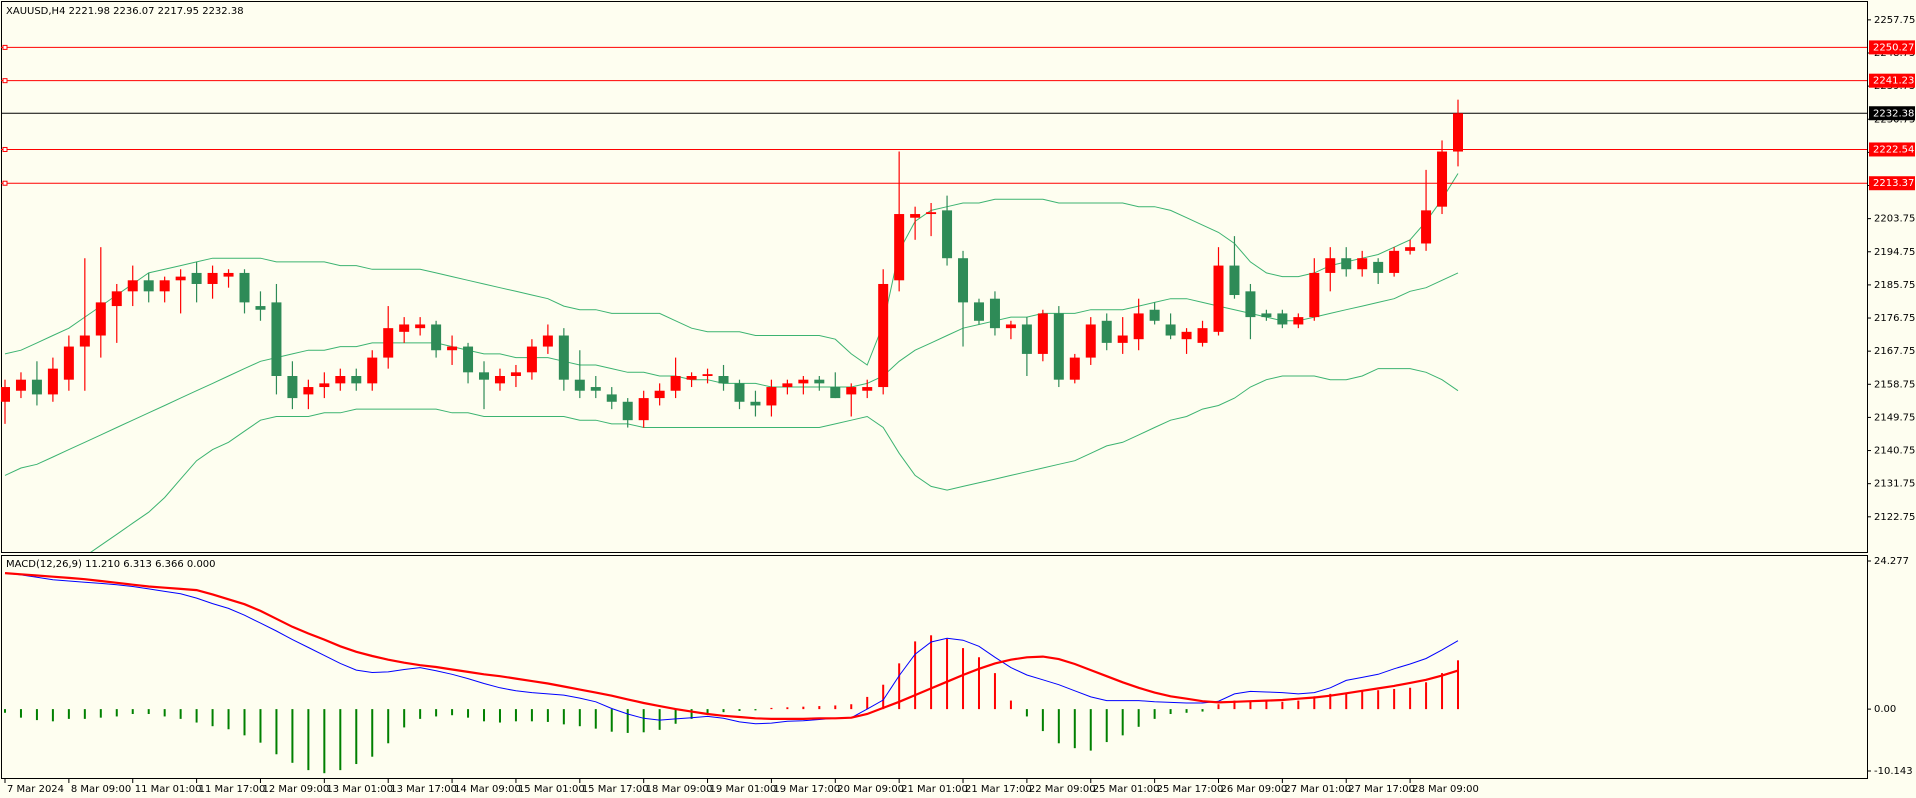  I want to click on x-tick-label: 21 Mar 01:00, so click(934, 789).